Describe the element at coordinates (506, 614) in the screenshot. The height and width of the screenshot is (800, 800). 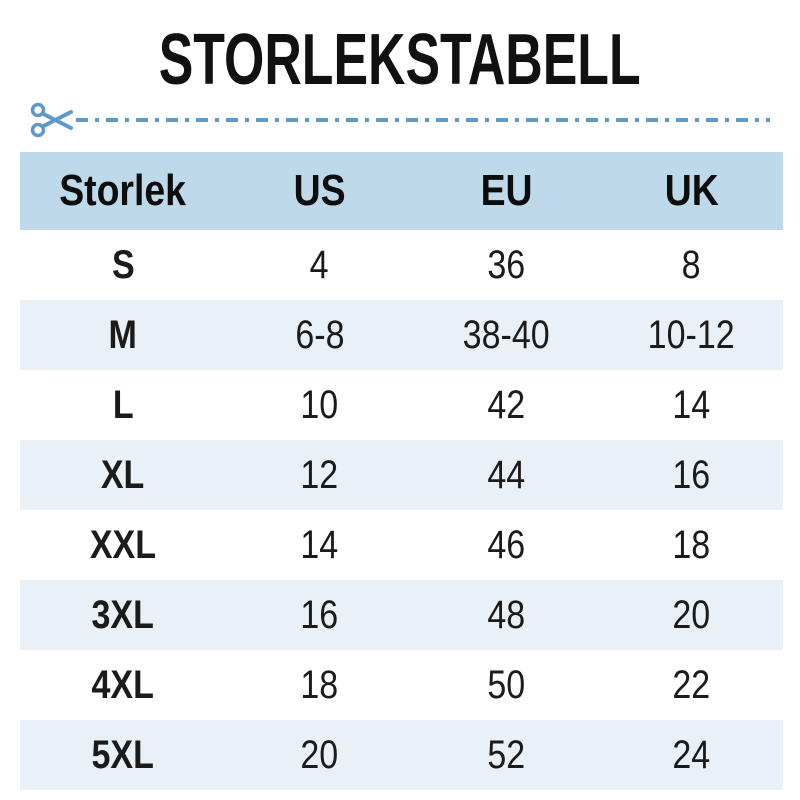
I see `eu-cell: 48` at that location.